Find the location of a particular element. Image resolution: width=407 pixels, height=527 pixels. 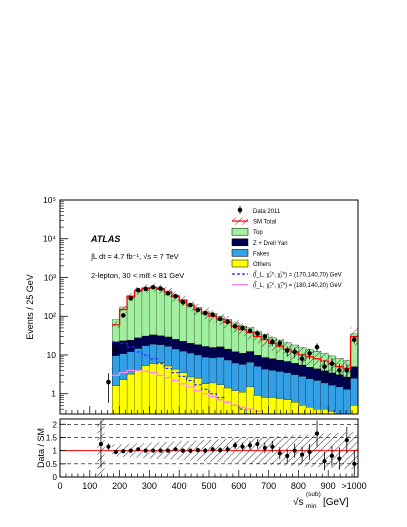

x-tick-label-8: 800 is located at coordinates (298, 486).